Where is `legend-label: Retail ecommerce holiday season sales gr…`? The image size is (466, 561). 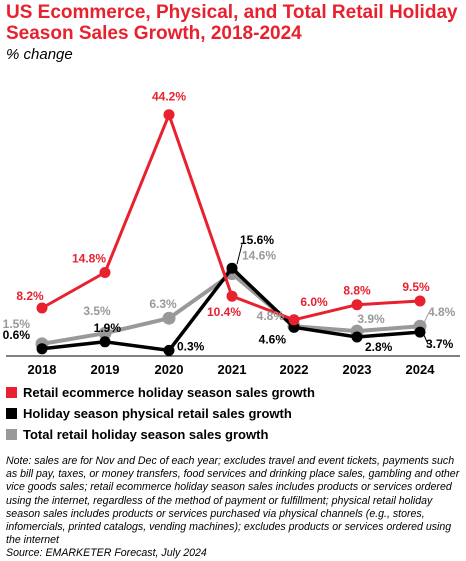 legend-label: Retail ecommerce holiday season sales gr… is located at coordinates (169, 392).